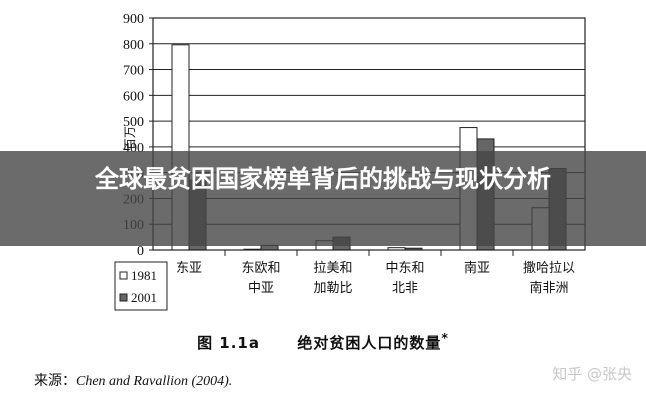 This screenshot has height=400, width=646. Describe the element at coordinates (154, 381) in the screenshot. I see `source-authors: Chen and Ravallion (2004).` at that location.